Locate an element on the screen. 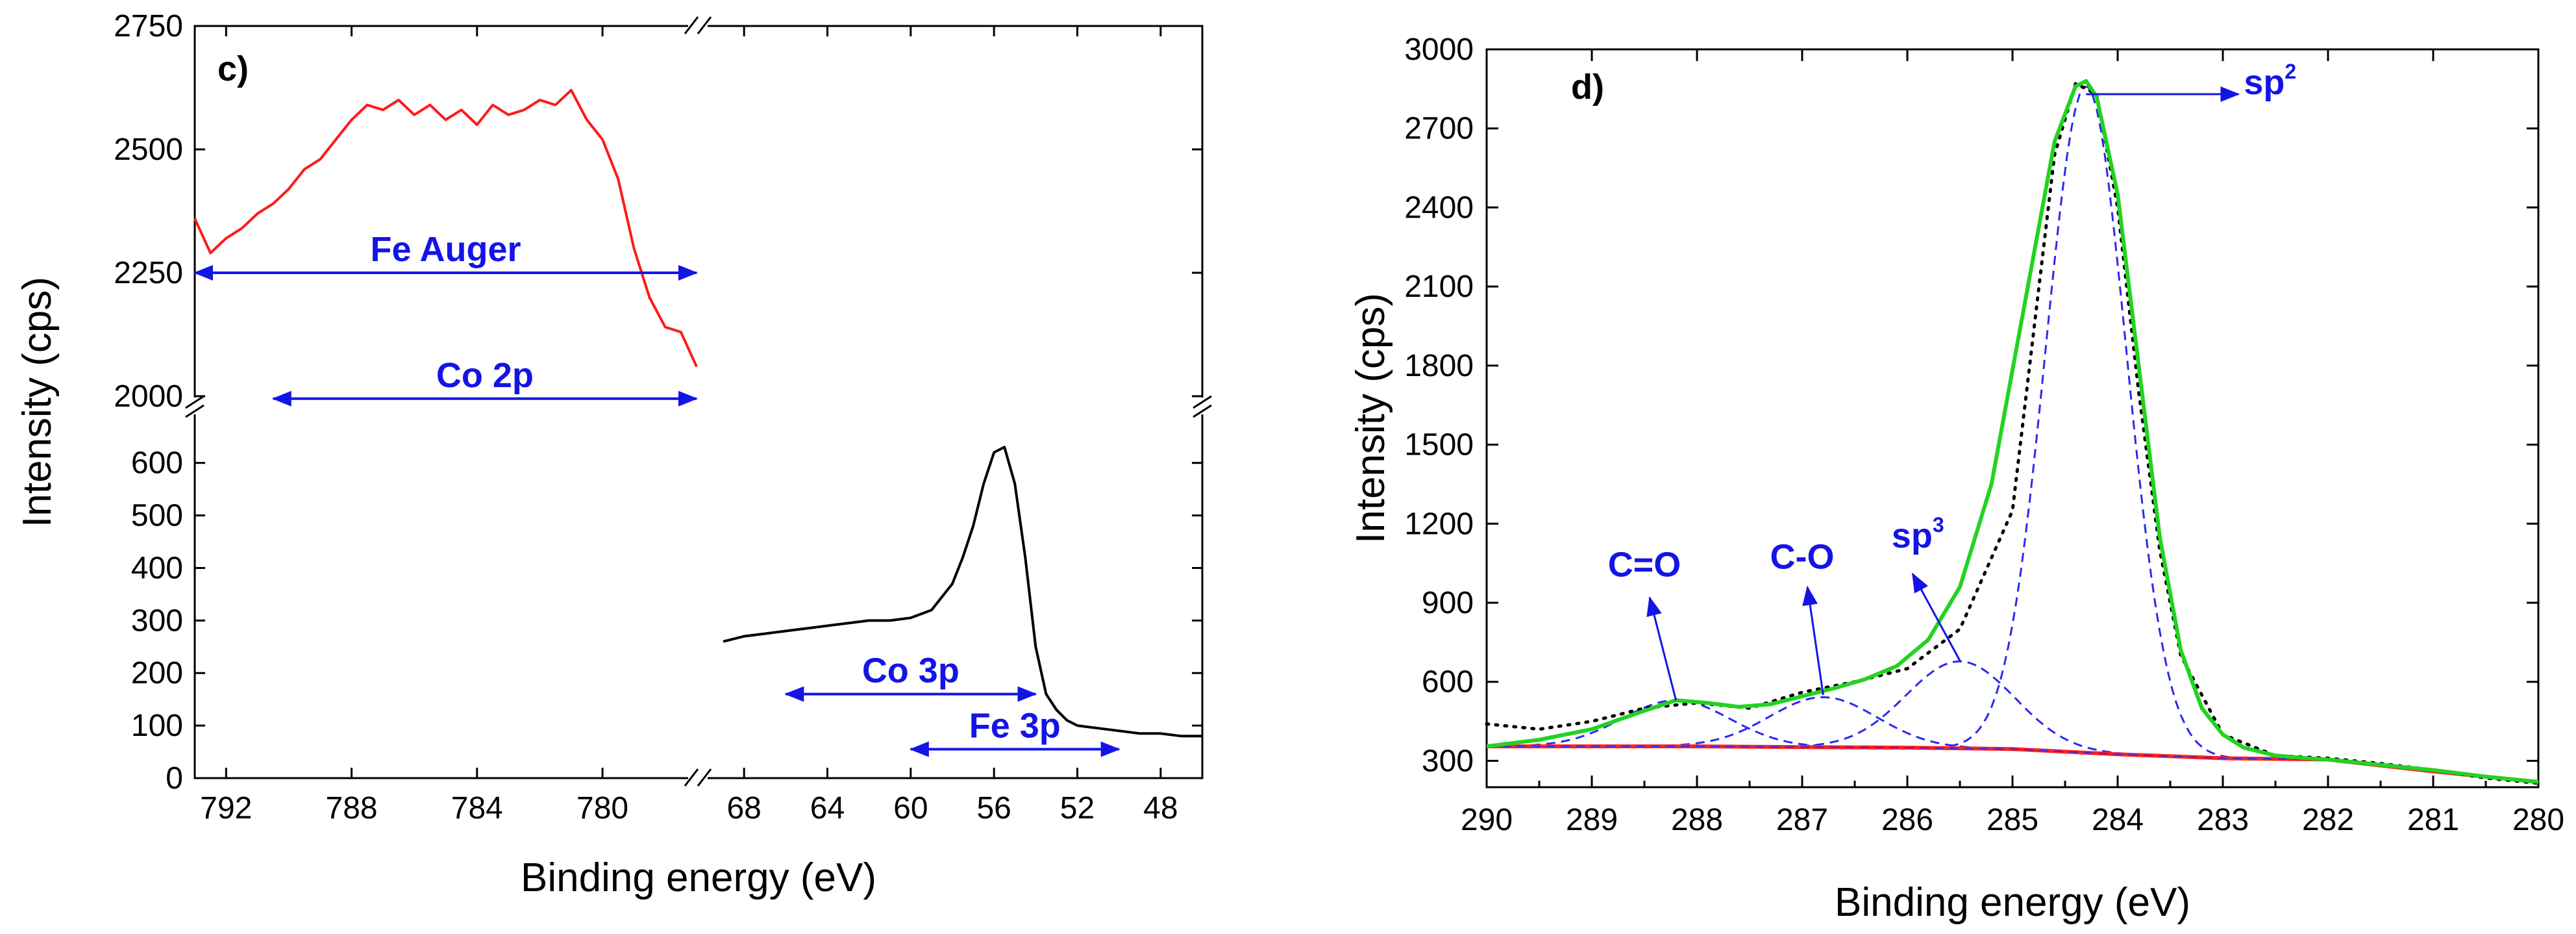 This screenshot has width=2576, height=934. y-tick-label: 900 is located at coordinates (1448, 603).